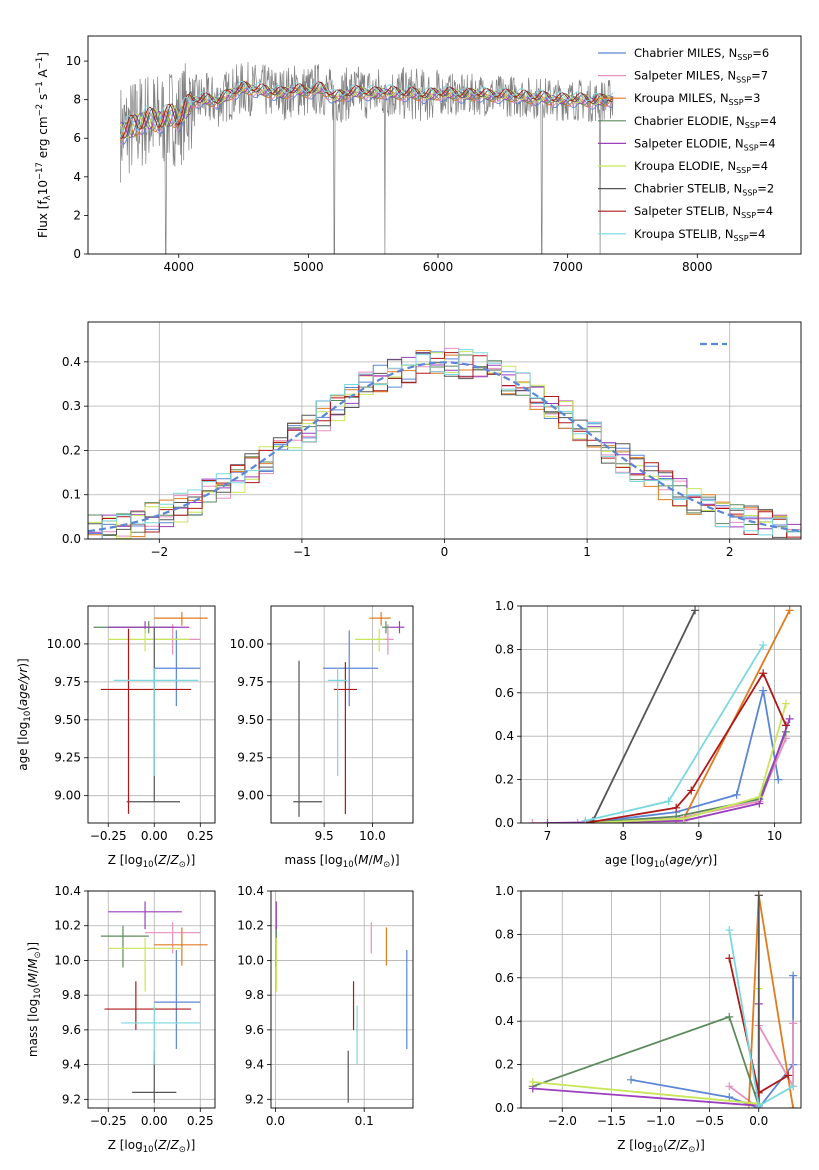  What do you see at coordinates (697, 99) in the screenshot?
I see `legend-entry: Kroupa MILES, NSSP=3` at bounding box center [697, 99].